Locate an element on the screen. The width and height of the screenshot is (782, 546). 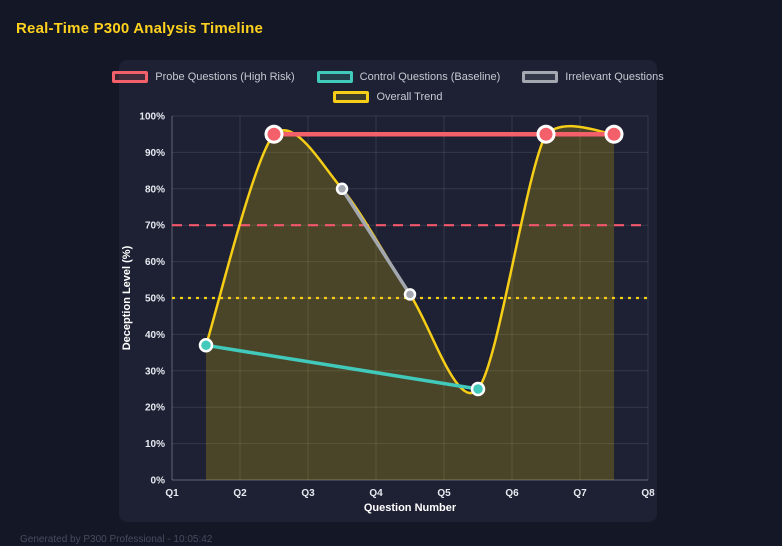
legend-swatch-probe is located at coordinates (130, 77).